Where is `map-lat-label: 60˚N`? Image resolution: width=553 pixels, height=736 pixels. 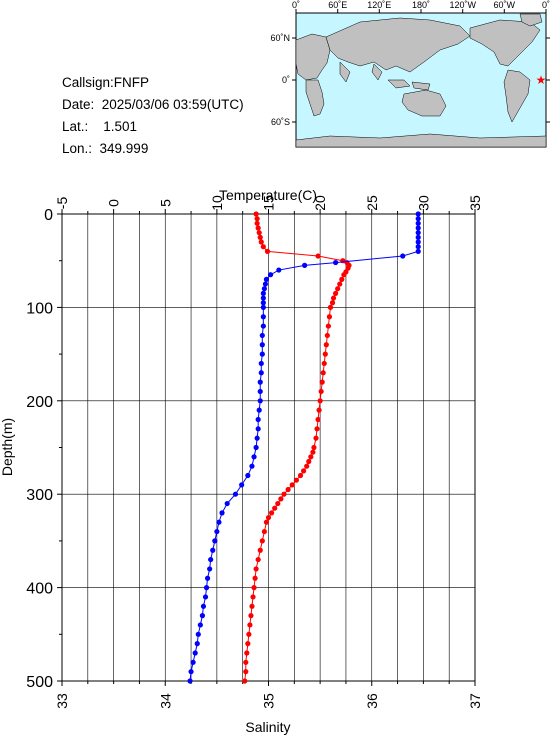 map-lat-label: 60˚N is located at coordinates (280, 38).